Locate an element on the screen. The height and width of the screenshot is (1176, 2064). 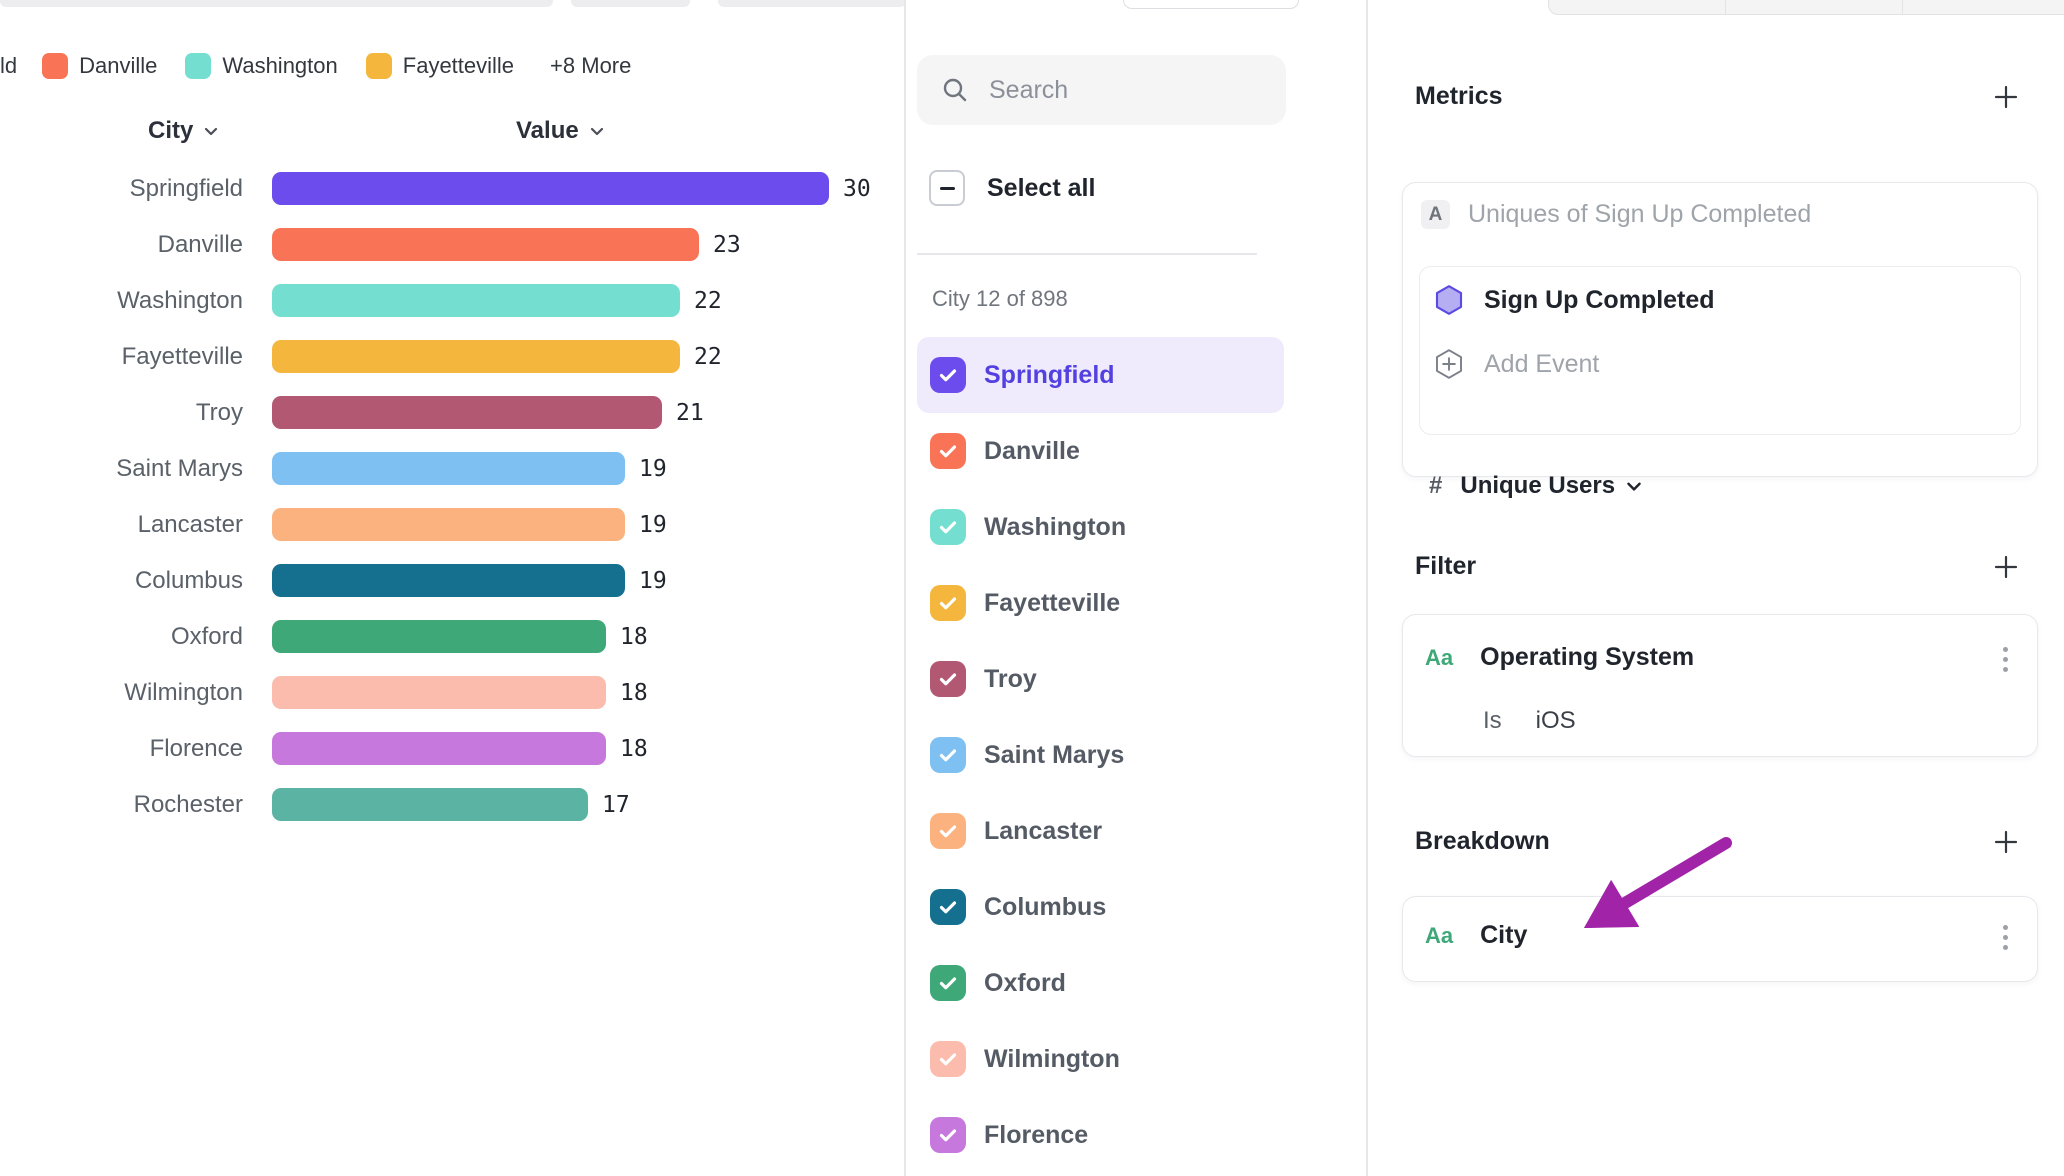
add-breakdown-button is located at coordinates (2006, 842).